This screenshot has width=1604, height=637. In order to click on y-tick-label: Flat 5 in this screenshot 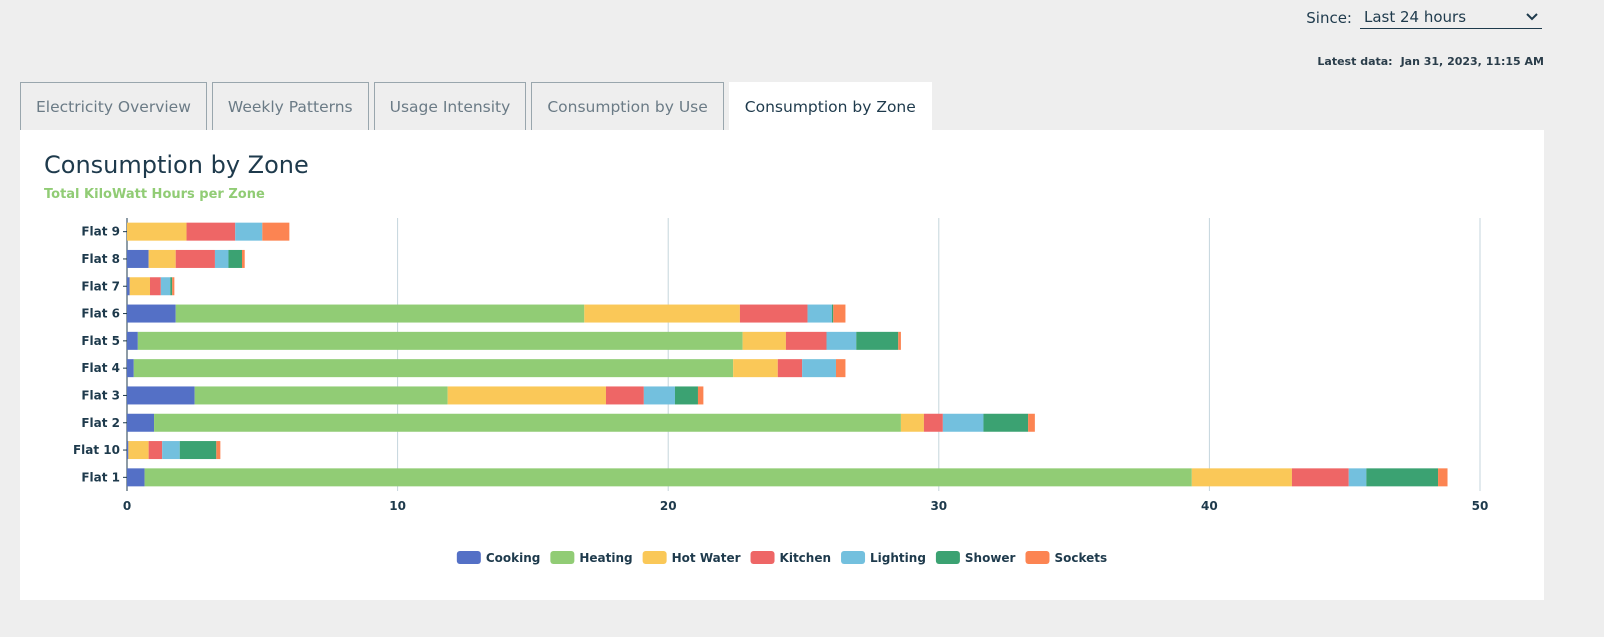, I will do `click(100, 341)`.